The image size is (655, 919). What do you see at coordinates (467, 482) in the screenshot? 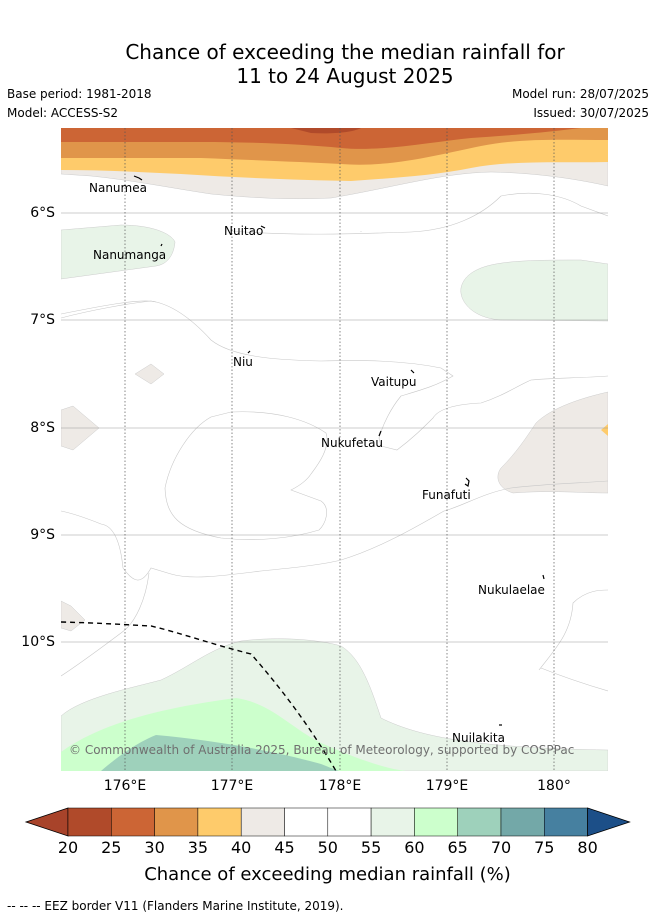
I see `island-funafuti` at bounding box center [467, 482].